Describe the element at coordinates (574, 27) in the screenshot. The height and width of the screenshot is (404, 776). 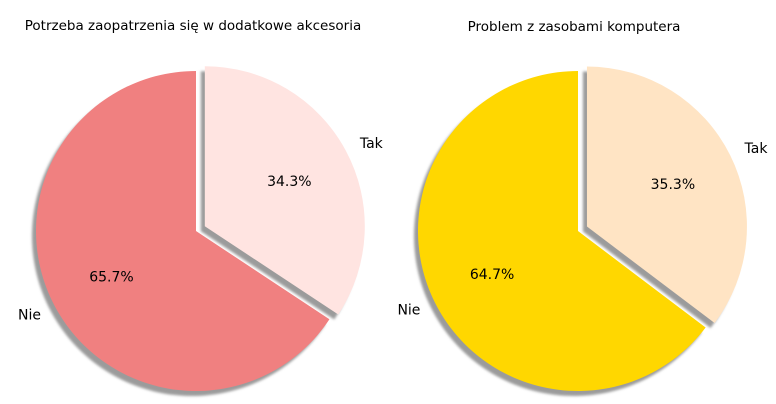
I see `chart-title: Problem z zasobami komputera` at that location.